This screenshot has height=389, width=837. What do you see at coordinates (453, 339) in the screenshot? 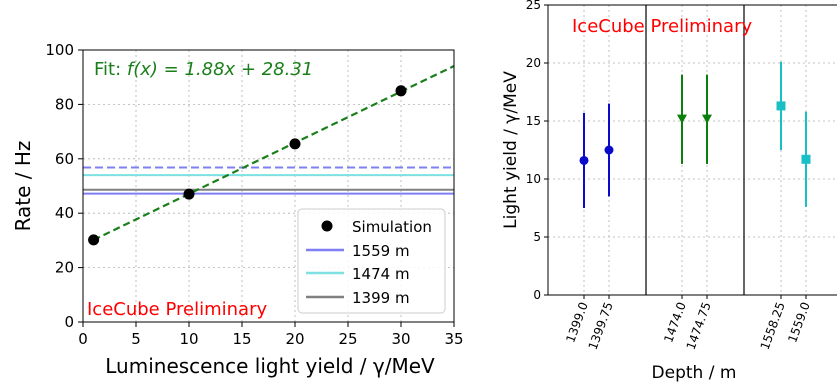
I see `x-tick-label: 35` at bounding box center [453, 339].